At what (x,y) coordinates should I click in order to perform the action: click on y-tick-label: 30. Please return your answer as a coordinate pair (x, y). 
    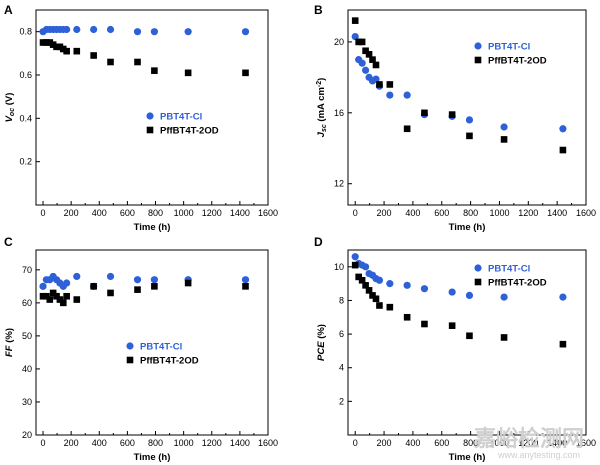
    Looking at the image, I should click on (27, 402).